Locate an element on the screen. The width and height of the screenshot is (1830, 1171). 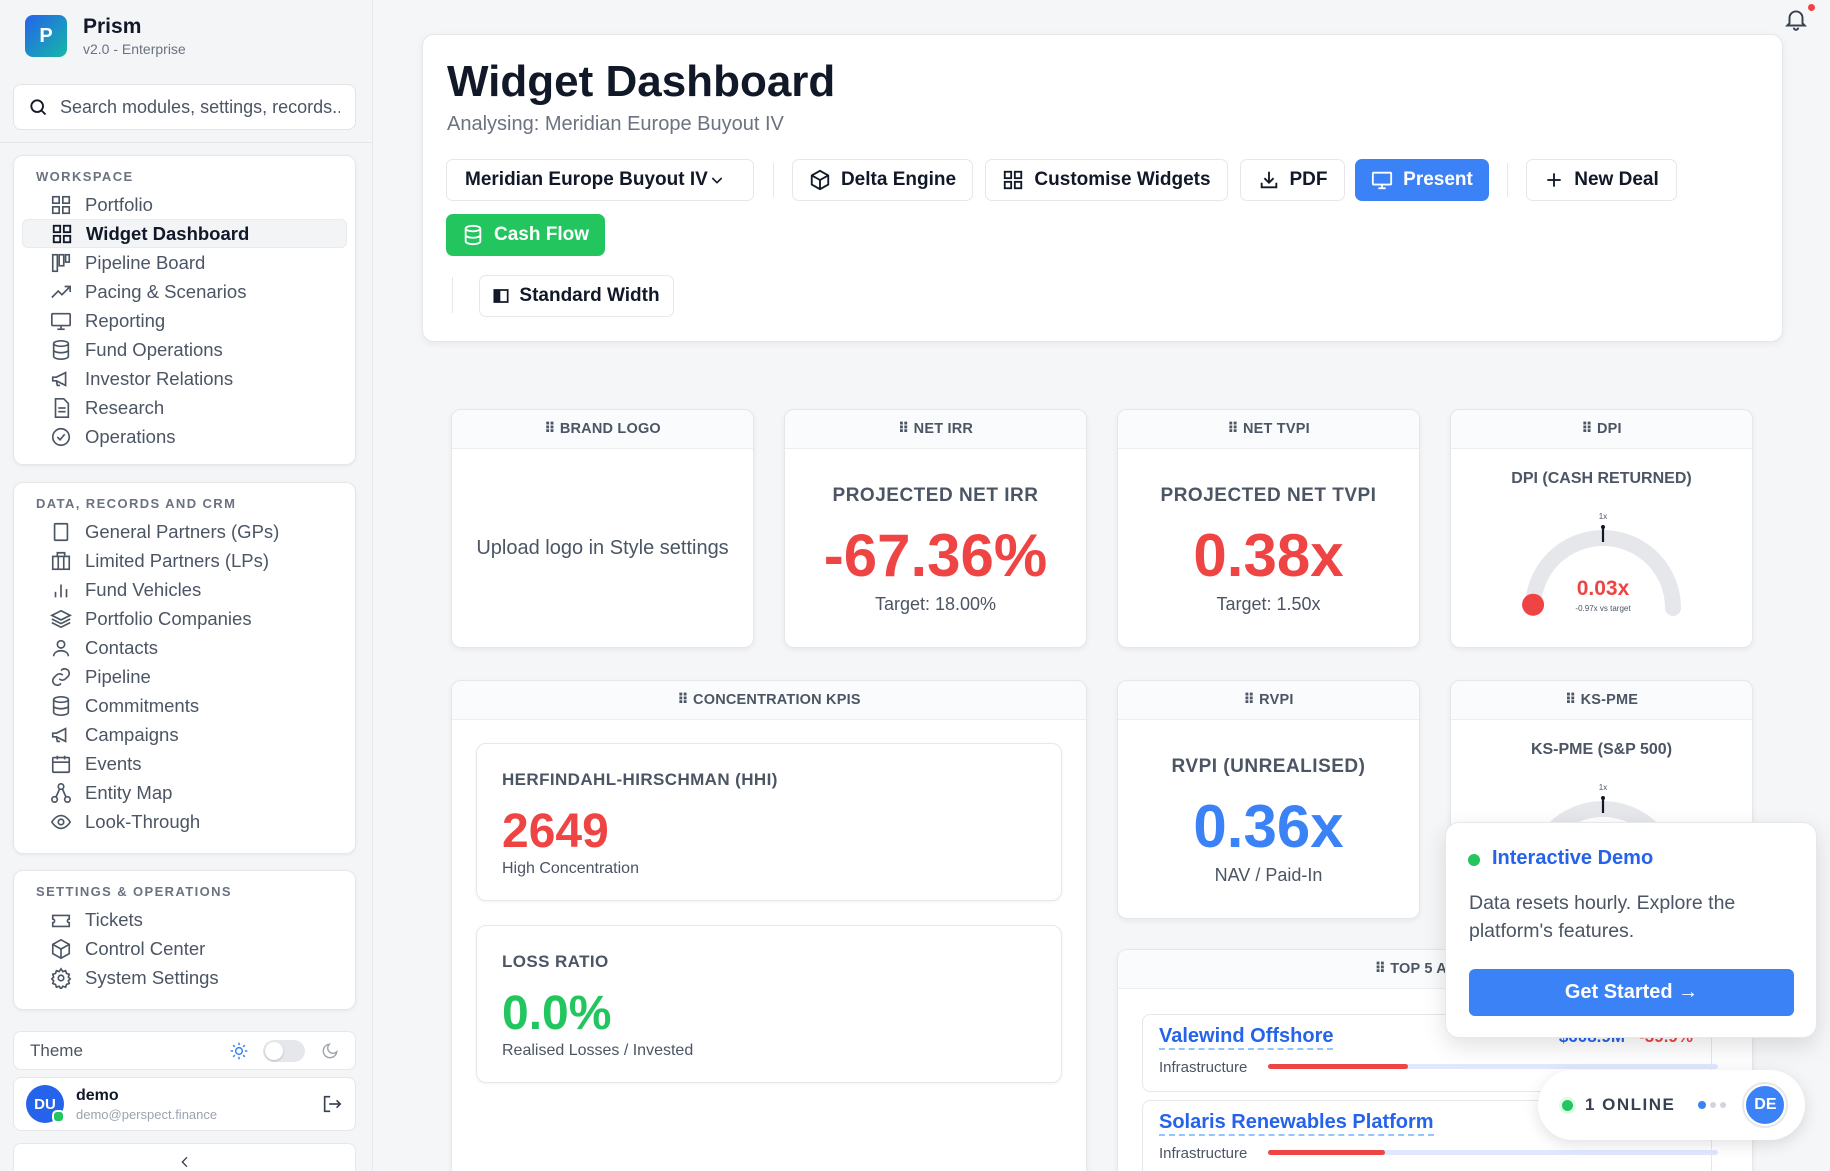
layers-icon is located at coordinates (61, 618).